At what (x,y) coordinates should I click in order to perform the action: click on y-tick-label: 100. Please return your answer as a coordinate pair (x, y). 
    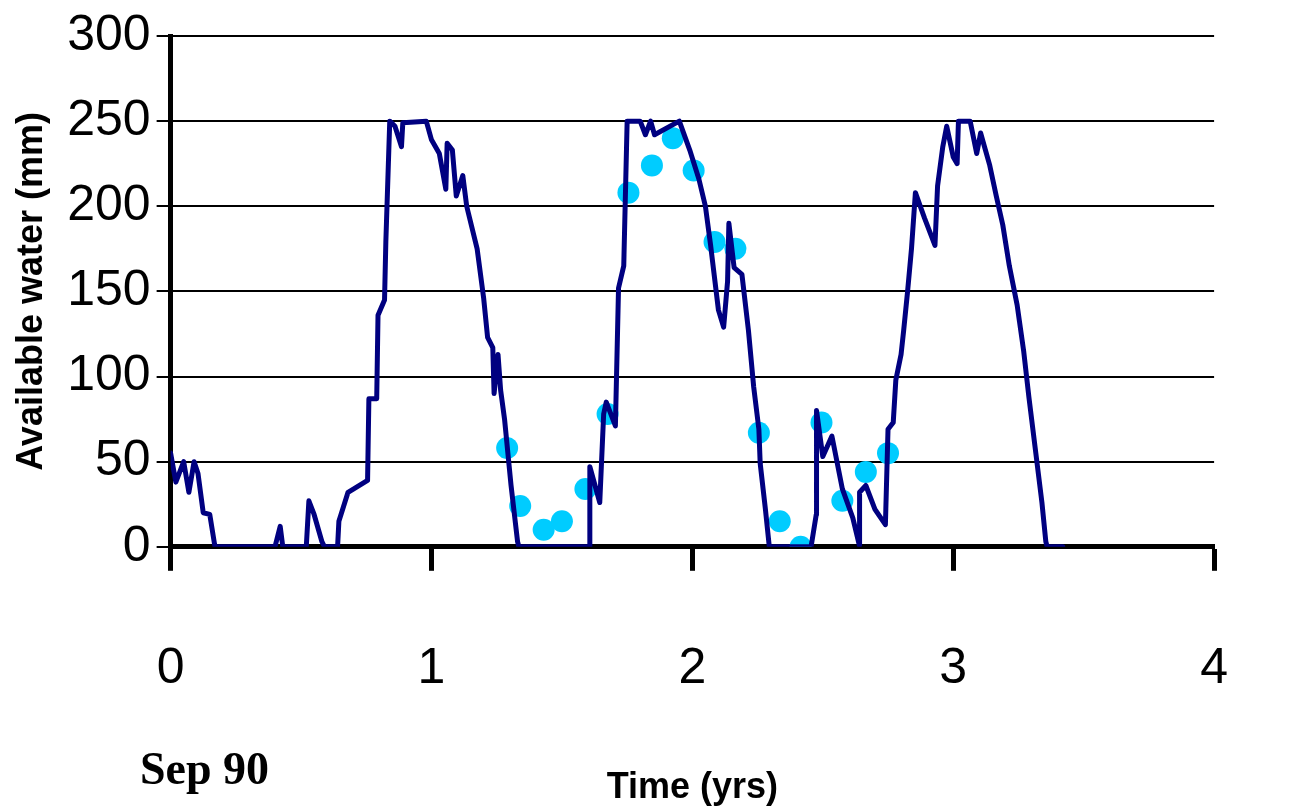
    Looking at the image, I should click on (109, 373).